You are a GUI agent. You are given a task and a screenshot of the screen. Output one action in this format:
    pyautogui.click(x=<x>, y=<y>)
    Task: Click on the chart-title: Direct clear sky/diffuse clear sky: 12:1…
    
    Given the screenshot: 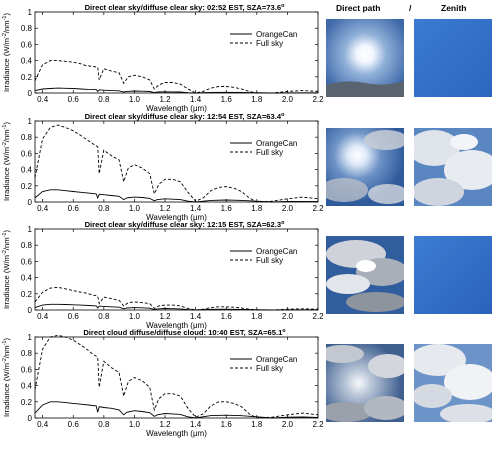 What is the action you would take?
    pyautogui.click(x=185, y=224)
    